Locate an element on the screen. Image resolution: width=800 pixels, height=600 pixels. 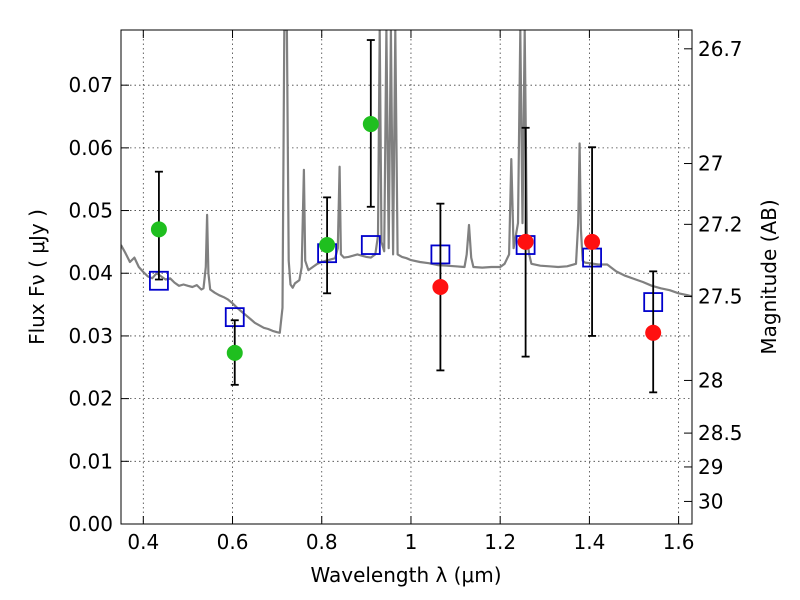
y-tick-label: 0.04 is located at coordinates (90, 273).